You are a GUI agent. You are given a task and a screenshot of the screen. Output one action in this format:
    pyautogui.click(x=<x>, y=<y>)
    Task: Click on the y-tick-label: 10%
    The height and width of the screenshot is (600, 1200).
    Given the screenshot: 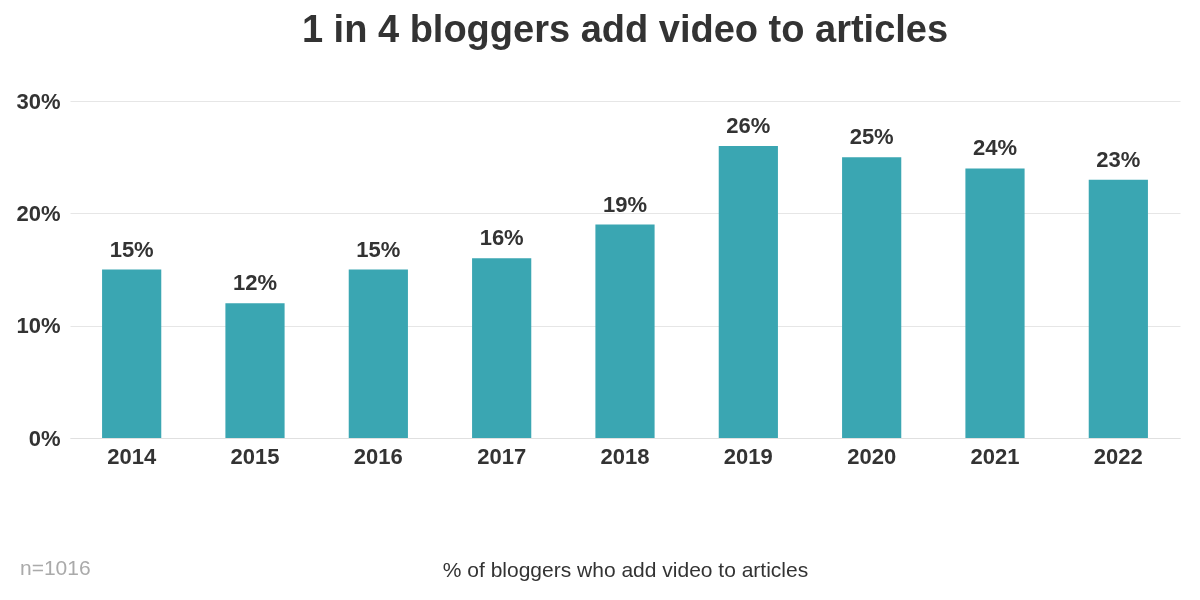 What is the action you would take?
    pyautogui.click(x=38, y=326)
    